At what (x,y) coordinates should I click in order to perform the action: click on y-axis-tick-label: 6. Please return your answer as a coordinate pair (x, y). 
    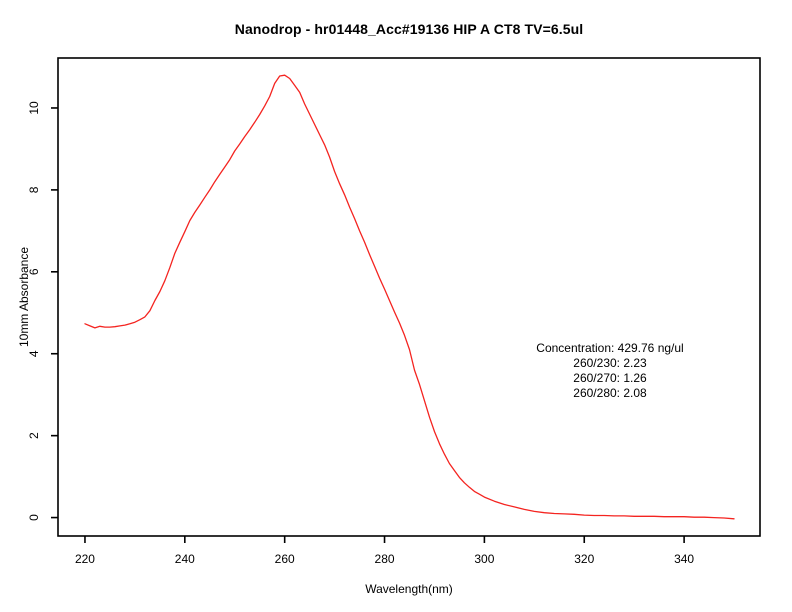
    Looking at the image, I should click on (34, 271).